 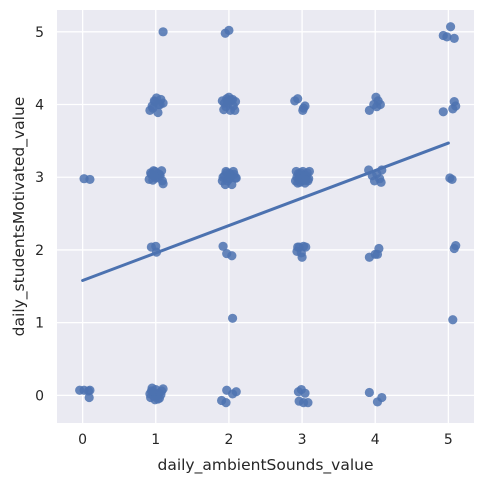 I want to click on x-tick-label: 1, so click(x=155, y=440).